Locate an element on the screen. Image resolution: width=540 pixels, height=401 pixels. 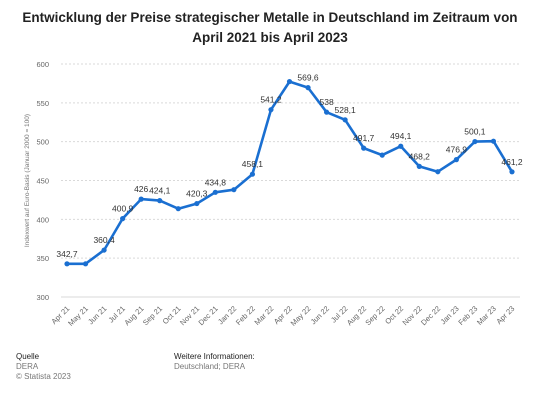
x-tick-label: Jan 22 is located at coordinates (227, 315).